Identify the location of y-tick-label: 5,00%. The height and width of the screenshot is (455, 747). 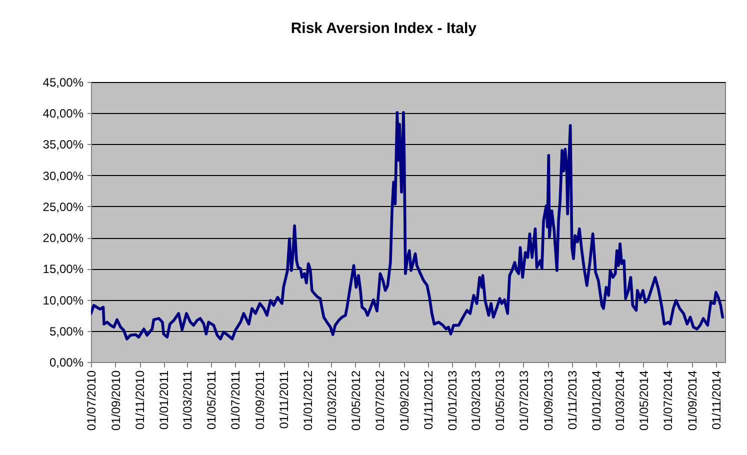
(66, 331).